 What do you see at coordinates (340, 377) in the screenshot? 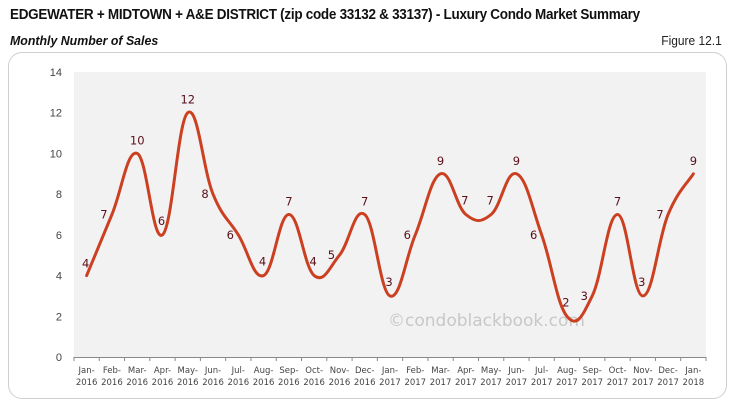
I see `x-tick-label: Nov-2016` at bounding box center [340, 377].